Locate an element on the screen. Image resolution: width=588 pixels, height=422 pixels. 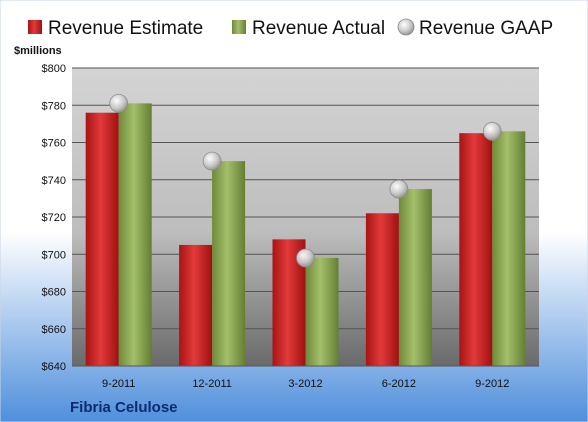
legend-swatch-actual is located at coordinates (239, 27).